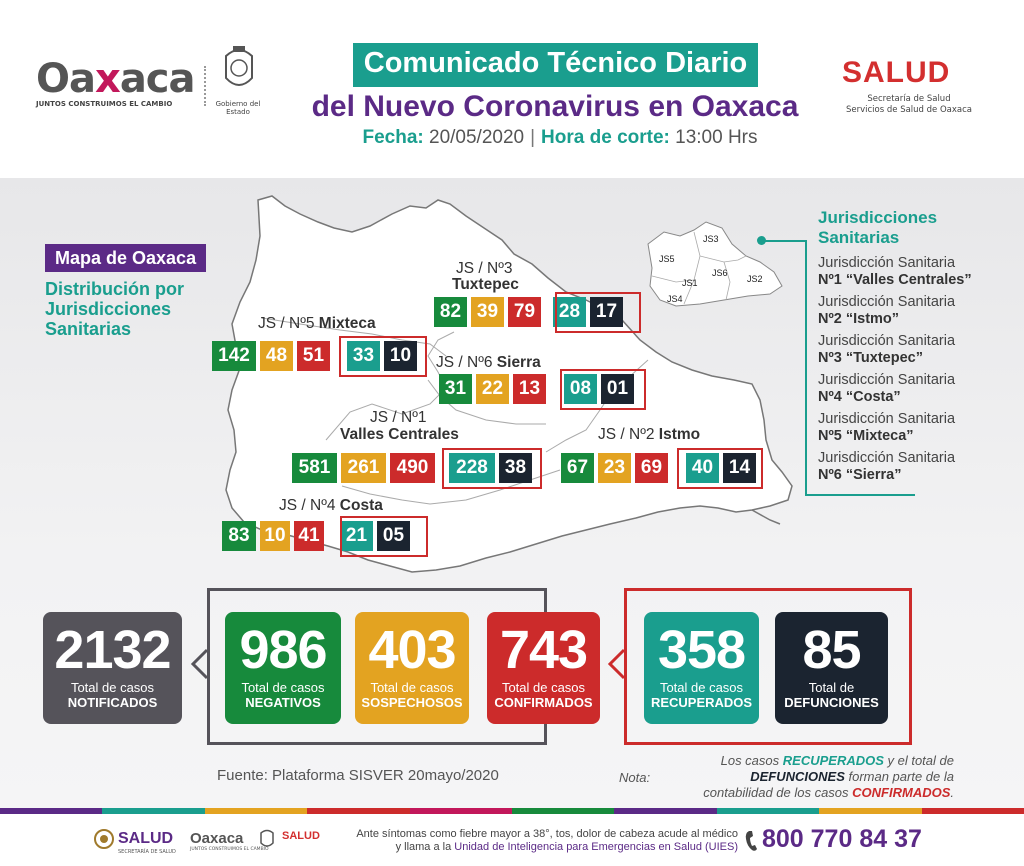 The height and width of the screenshot is (866, 1024). I want to click on total-defunciones-value: 85, so click(831, 650).